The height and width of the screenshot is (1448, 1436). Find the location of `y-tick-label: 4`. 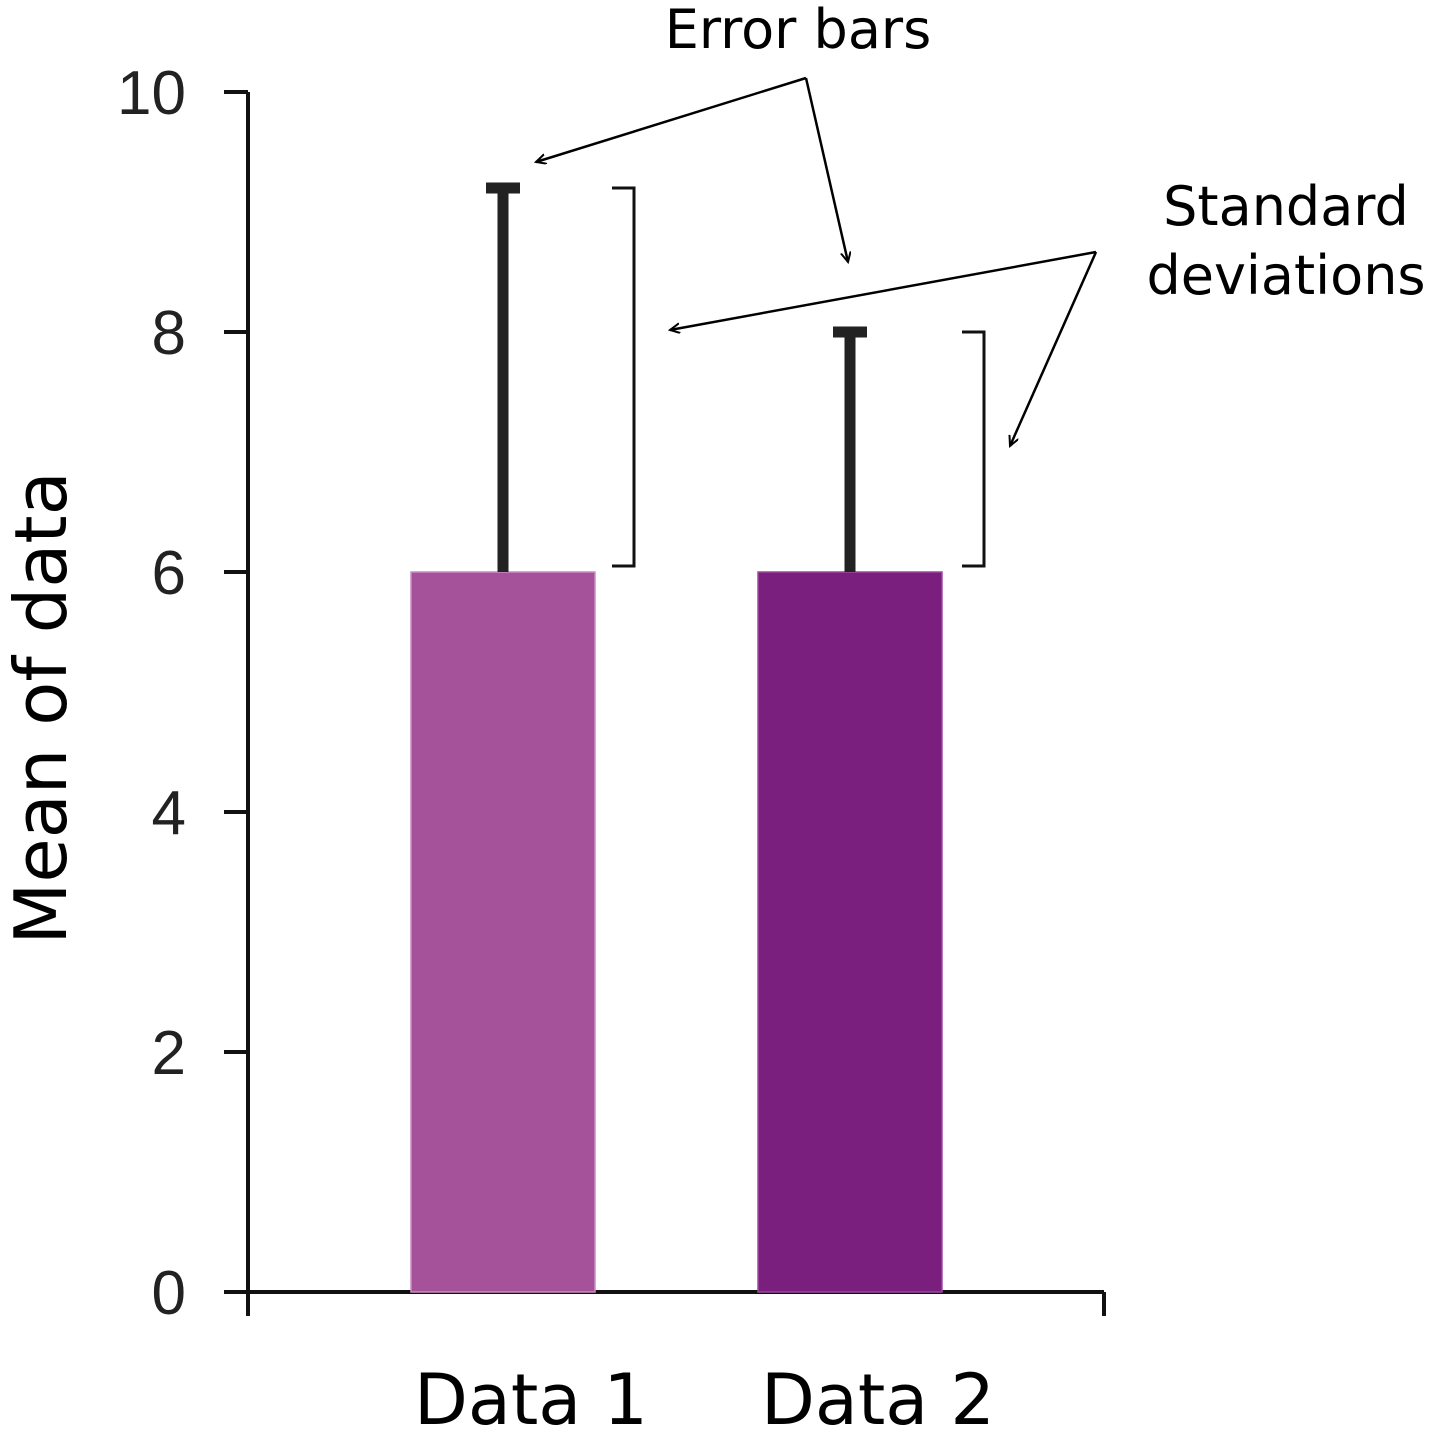

y-tick-label: 4 is located at coordinates (169, 813).